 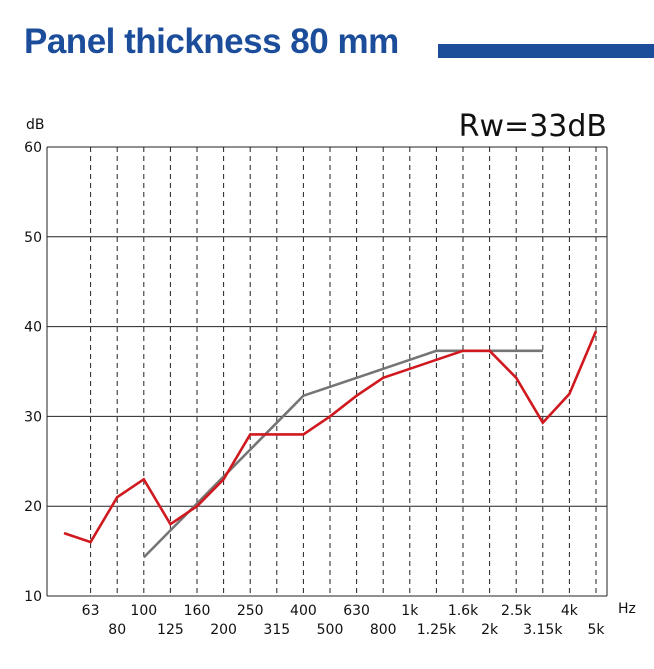 I want to click on x-tick-label: 2.5k, so click(x=516, y=611).